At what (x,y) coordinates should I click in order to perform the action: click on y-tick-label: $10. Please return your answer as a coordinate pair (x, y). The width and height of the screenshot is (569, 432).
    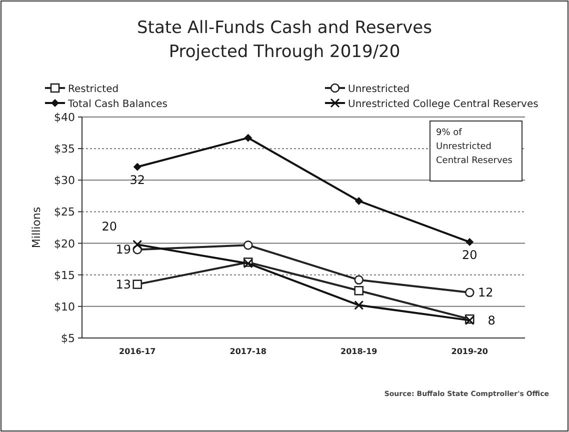
    Looking at the image, I should click on (64, 307).